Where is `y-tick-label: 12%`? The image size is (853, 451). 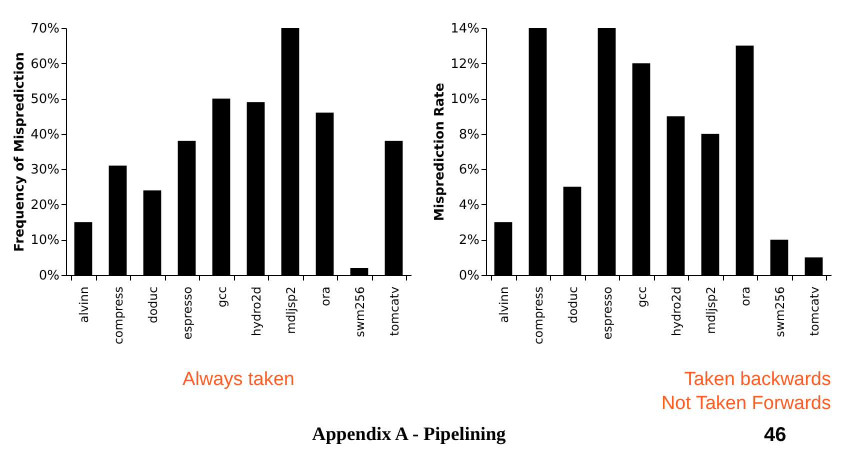
y-tick-label: 12% is located at coordinates (465, 64).